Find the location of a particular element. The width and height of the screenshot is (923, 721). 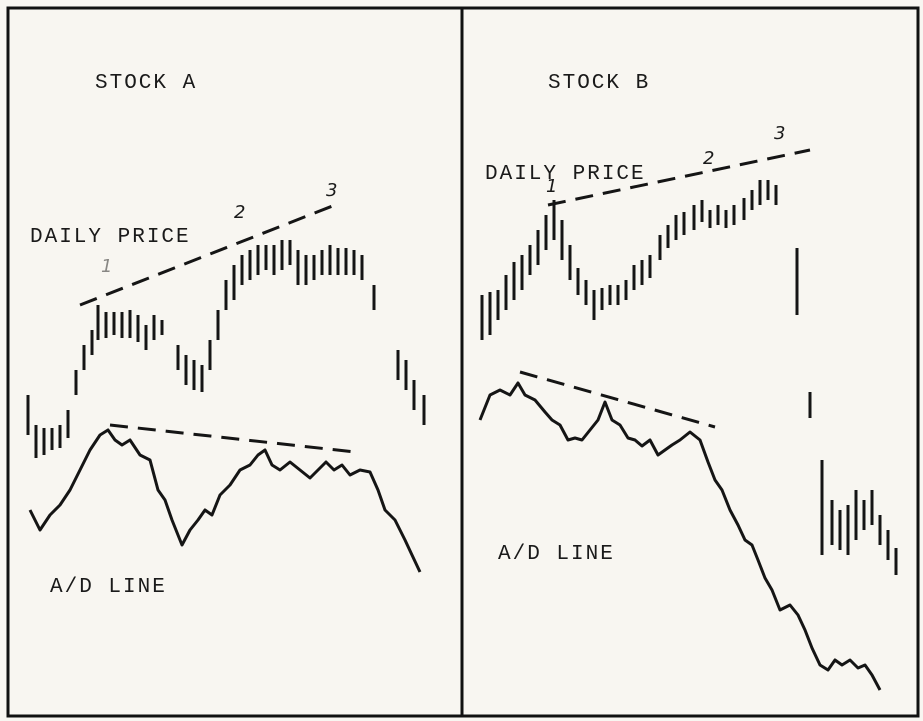

panel-title: STOCK A is located at coordinates (146, 83).